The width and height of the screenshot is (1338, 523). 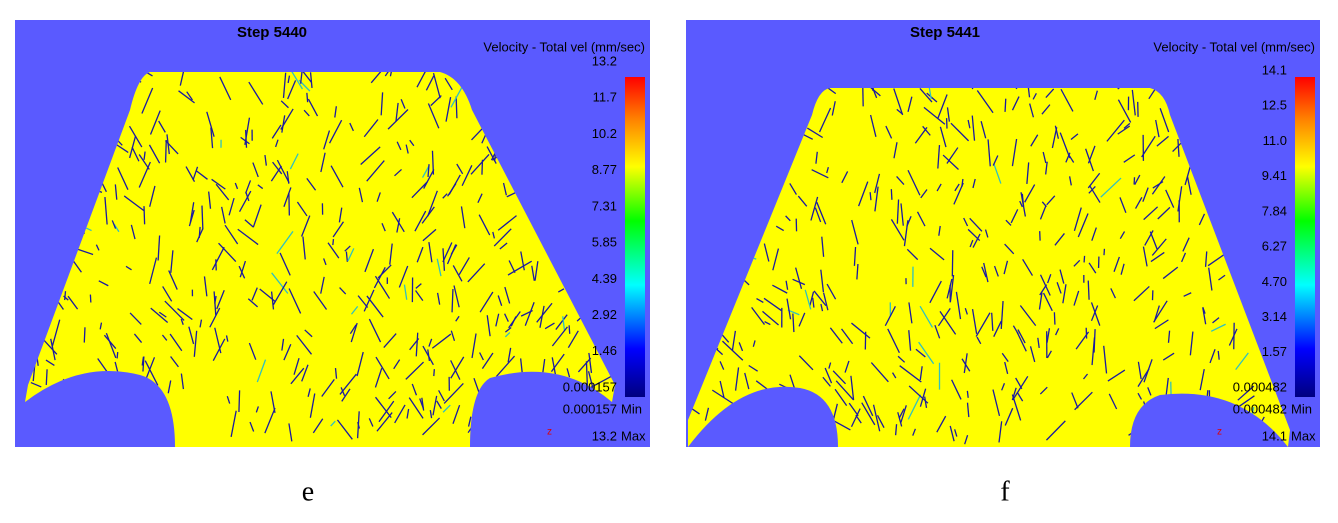 What do you see at coordinates (1274, 435) in the screenshot?
I see `max-value: 14.1` at bounding box center [1274, 435].